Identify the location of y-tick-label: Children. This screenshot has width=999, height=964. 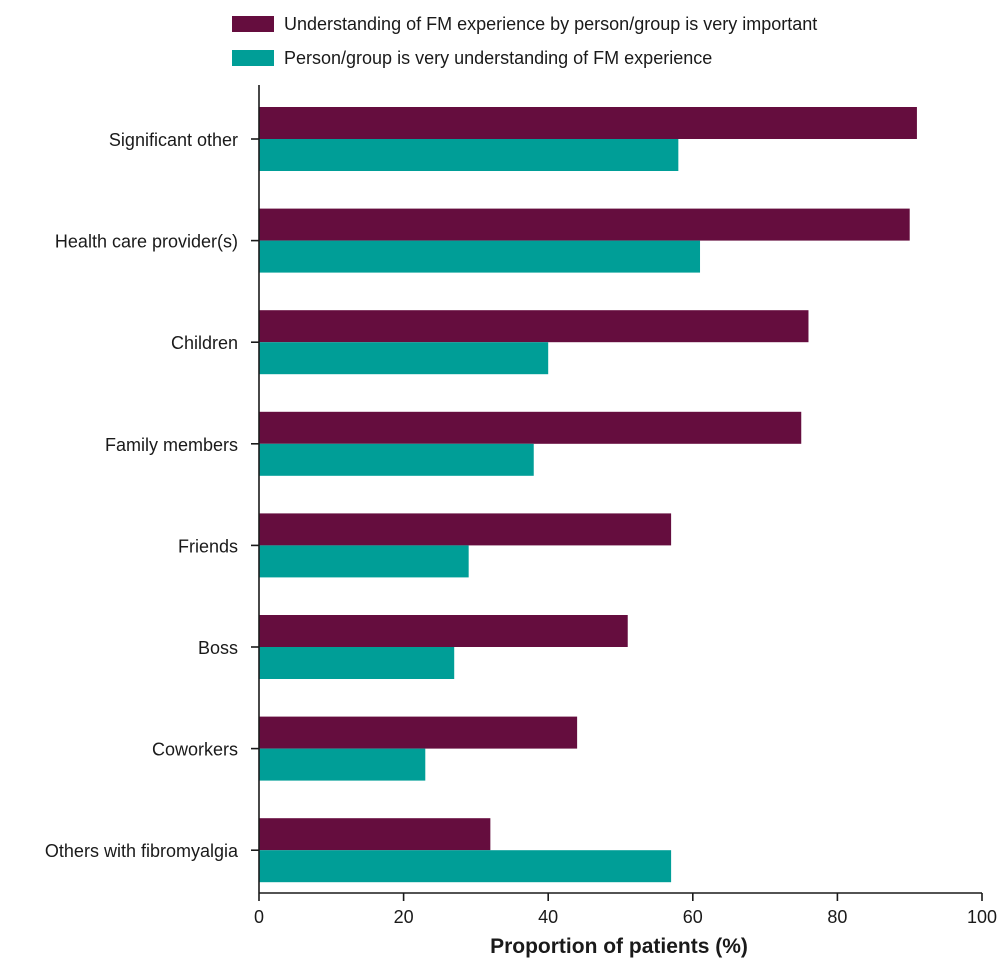
(204, 343).